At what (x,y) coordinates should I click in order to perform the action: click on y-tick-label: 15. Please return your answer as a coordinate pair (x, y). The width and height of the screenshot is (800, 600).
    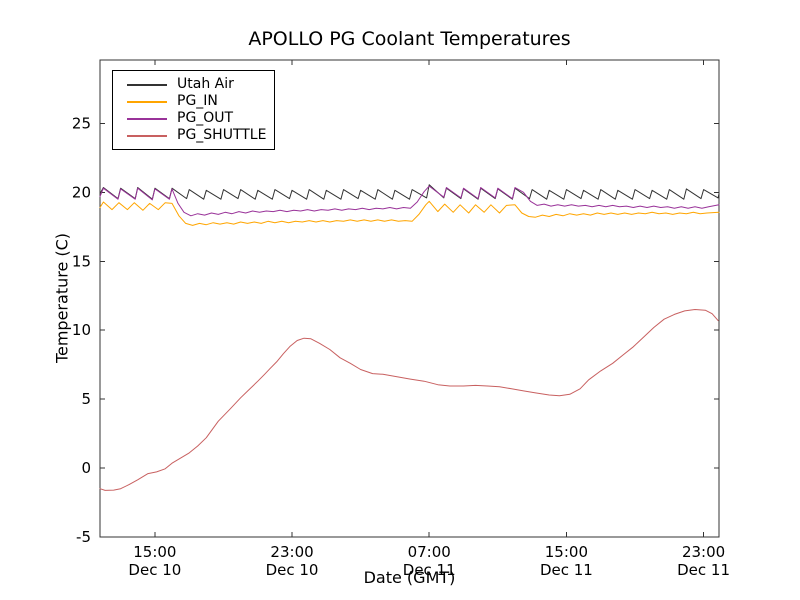
    Looking at the image, I should click on (81, 261).